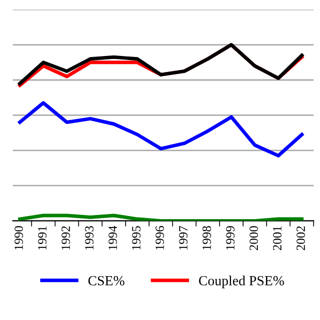 The height and width of the screenshot is (320, 320). I want to click on x-tick-label: 1997, so click(183, 238).